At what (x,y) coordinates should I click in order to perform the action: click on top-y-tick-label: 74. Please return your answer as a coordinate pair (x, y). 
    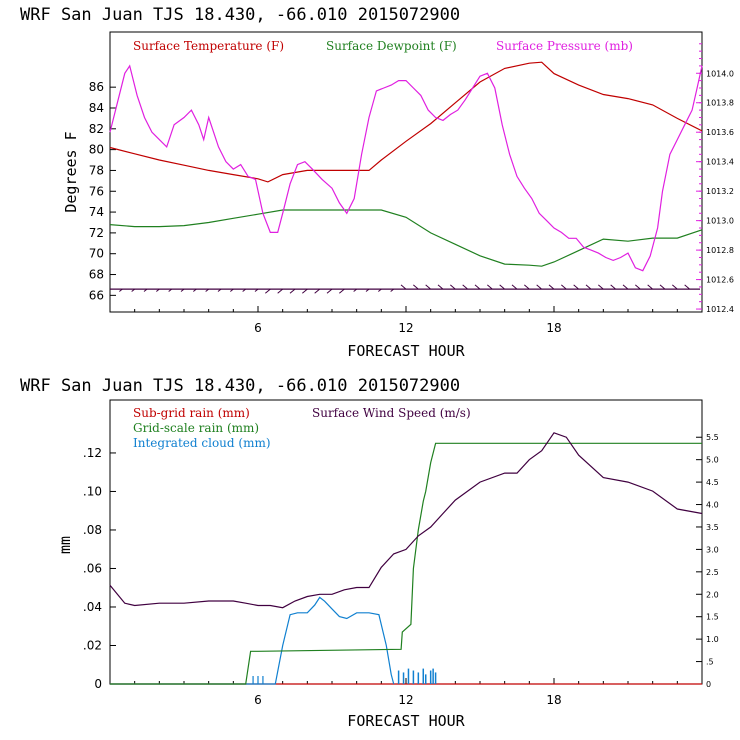
    Looking at the image, I should click on (96, 212).